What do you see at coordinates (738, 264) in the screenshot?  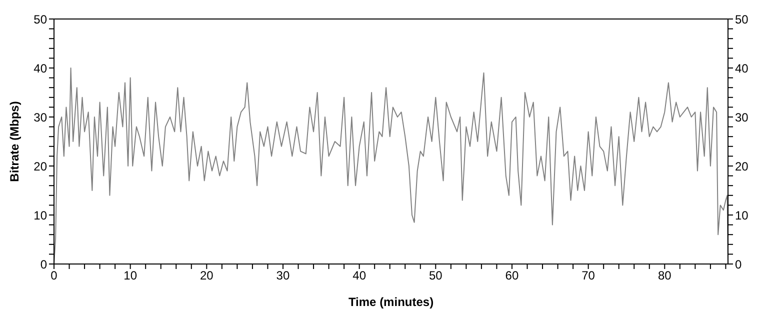 I see `y2-tick-label: 0` at bounding box center [738, 264].